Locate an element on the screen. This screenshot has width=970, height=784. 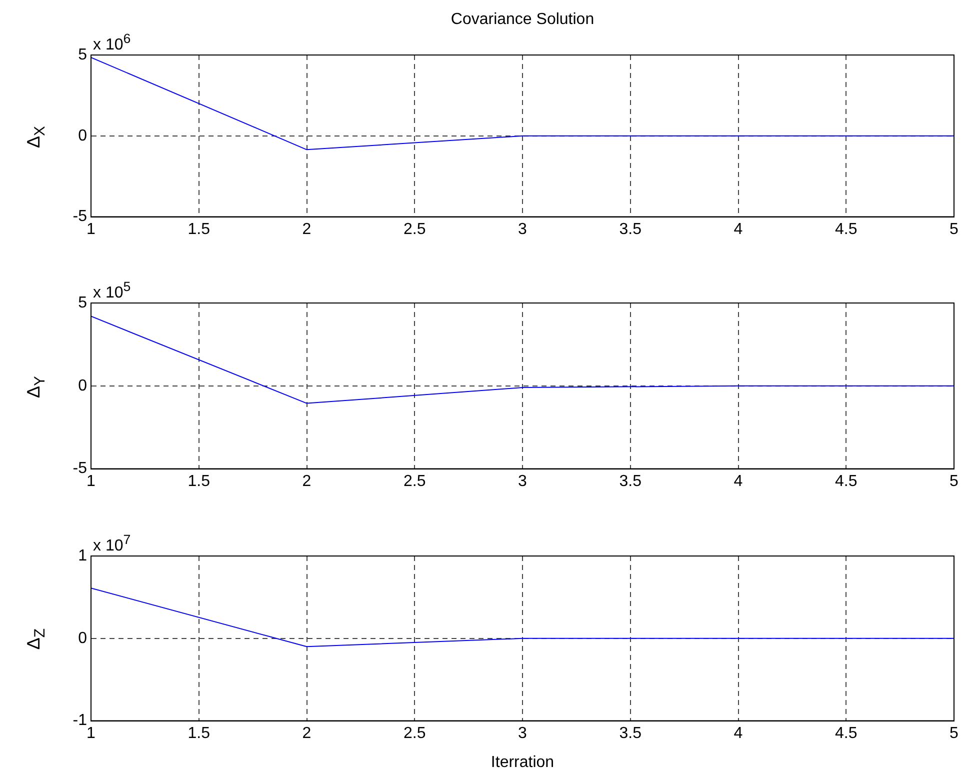
y-tick-label: 1 is located at coordinates (83, 555).